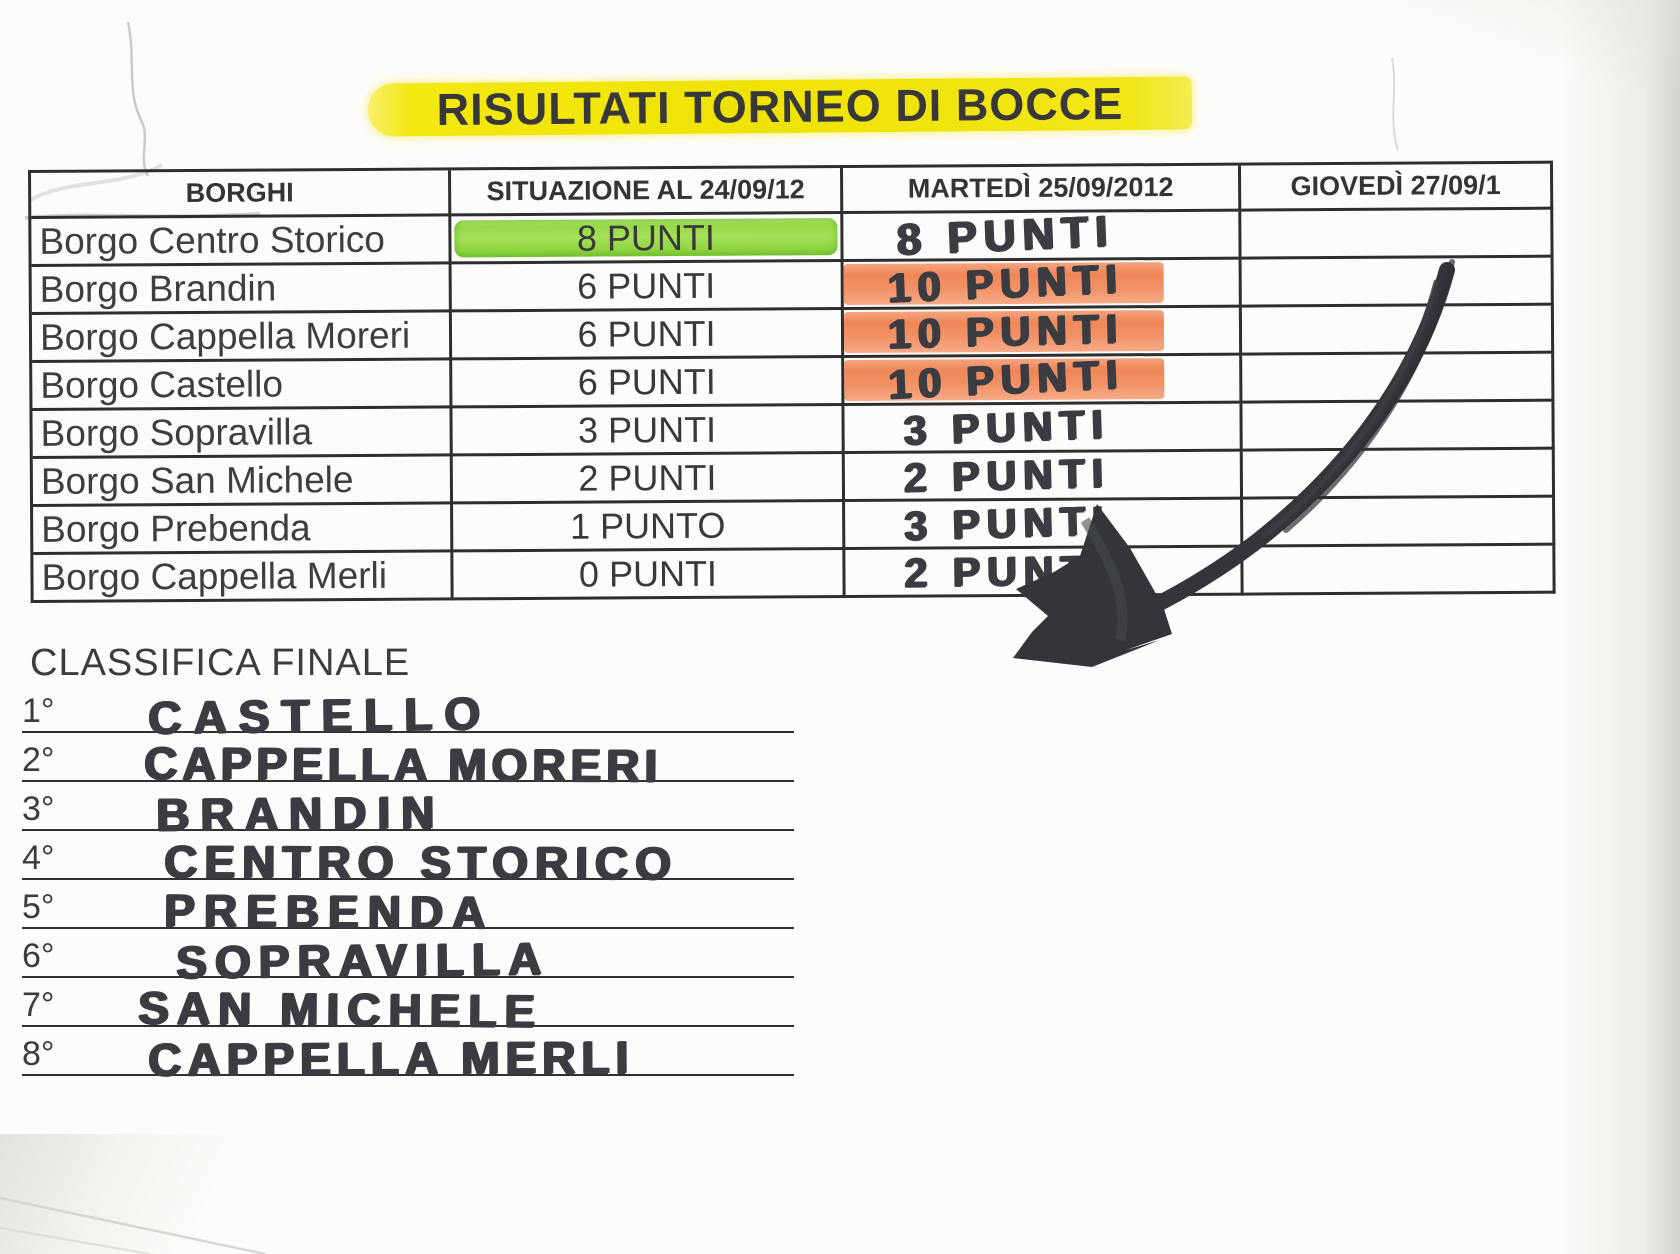 This screenshot has width=1680, height=1254. I want to click on scanner-edge-shadow, so click(1620, 627).